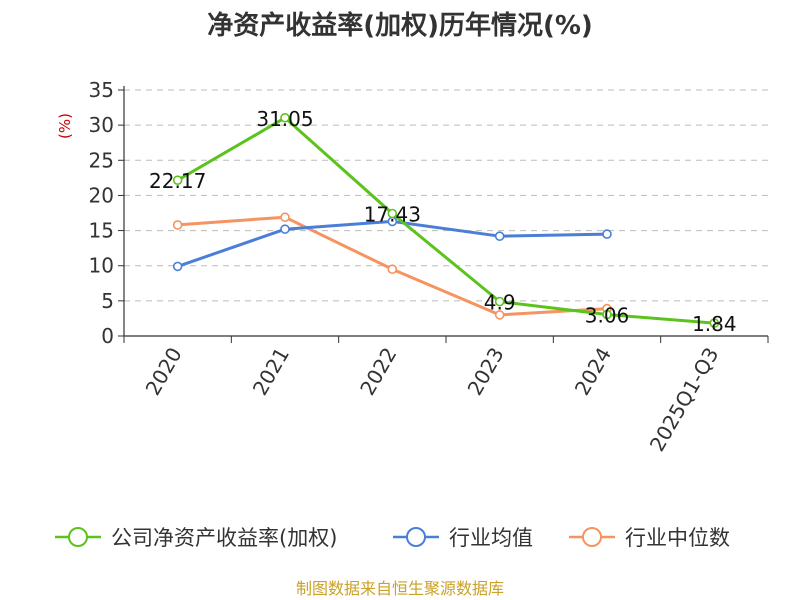 The width and height of the screenshot is (800, 600). I want to click on data-label: 17.43, so click(392, 214).